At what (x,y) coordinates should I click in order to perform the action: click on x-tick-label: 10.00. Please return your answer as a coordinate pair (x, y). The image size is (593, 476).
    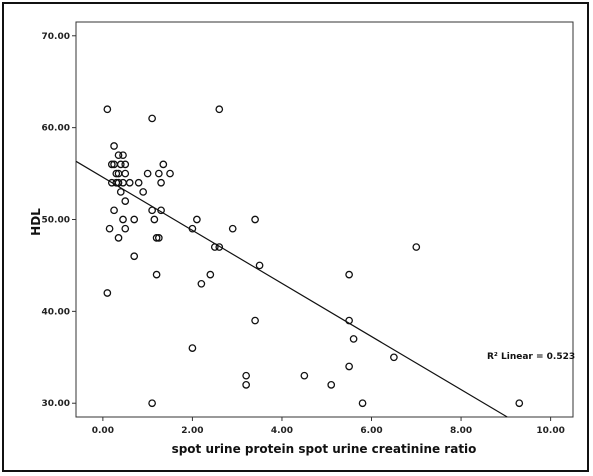
    Looking at the image, I should click on (550, 431).